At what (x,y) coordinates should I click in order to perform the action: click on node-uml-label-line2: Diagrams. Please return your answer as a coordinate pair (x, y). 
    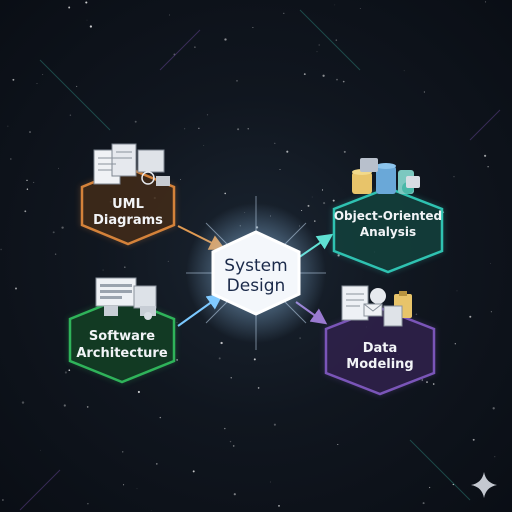
    Looking at the image, I should click on (128, 220).